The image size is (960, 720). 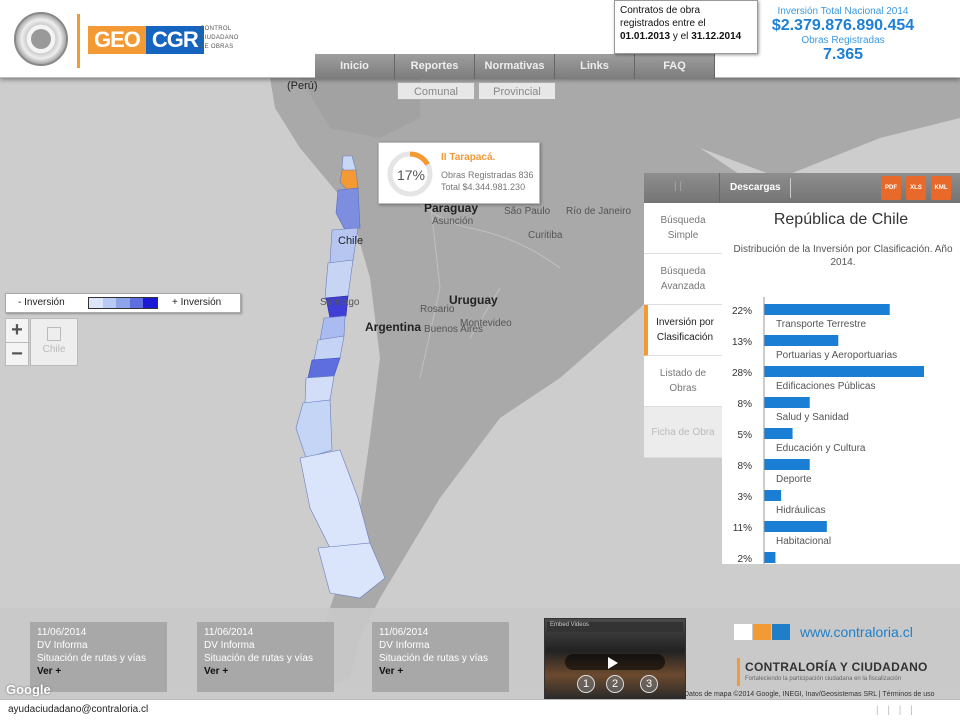 What do you see at coordinates (41, 302) in the screenshot?
I see `legend-low-label: - Inversión` at bounding box center [41, 302].